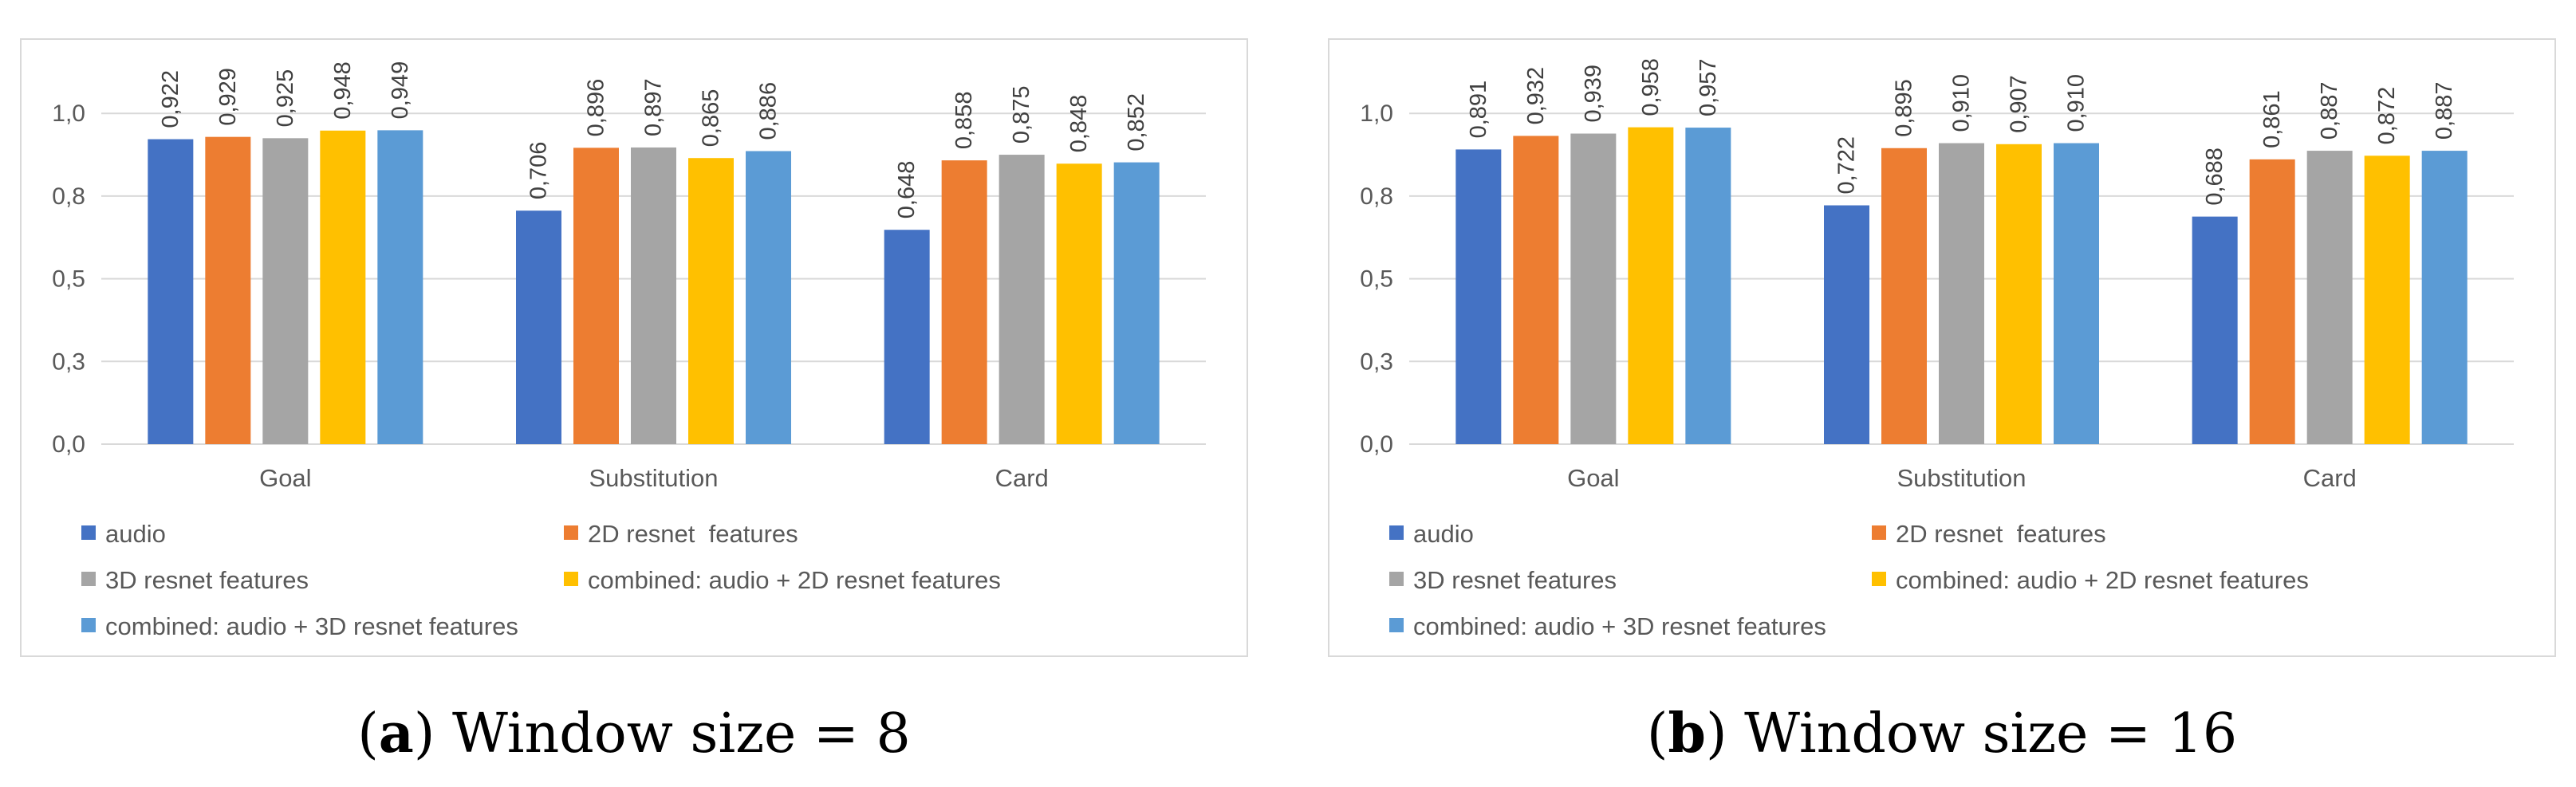 The image size is (2576, 787). I want to click on data-label: 0,852, so click(1136, 122).